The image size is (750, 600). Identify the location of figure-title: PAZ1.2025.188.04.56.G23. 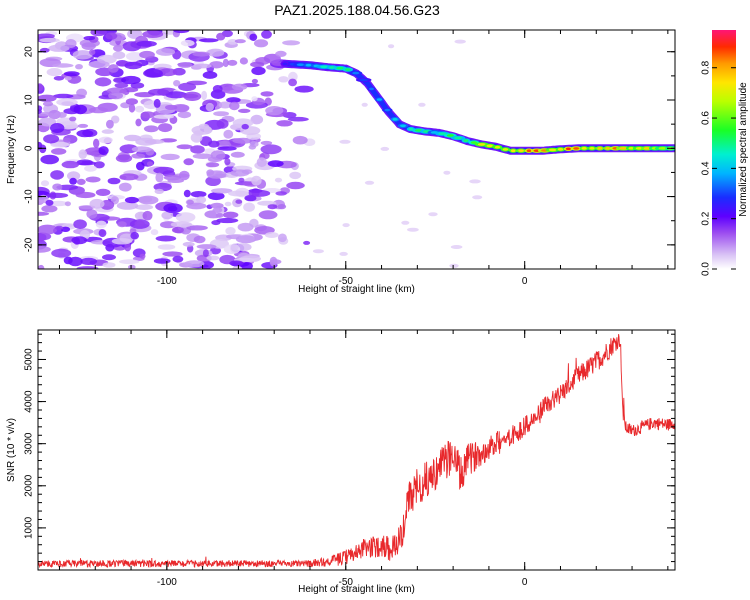
(357, 10).